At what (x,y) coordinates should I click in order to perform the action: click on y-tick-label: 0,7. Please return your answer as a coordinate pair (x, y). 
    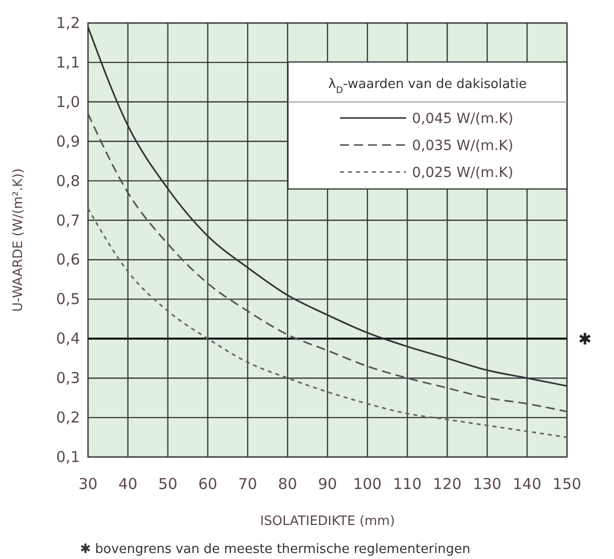
    Looking at the image, I should click on (68, 220).